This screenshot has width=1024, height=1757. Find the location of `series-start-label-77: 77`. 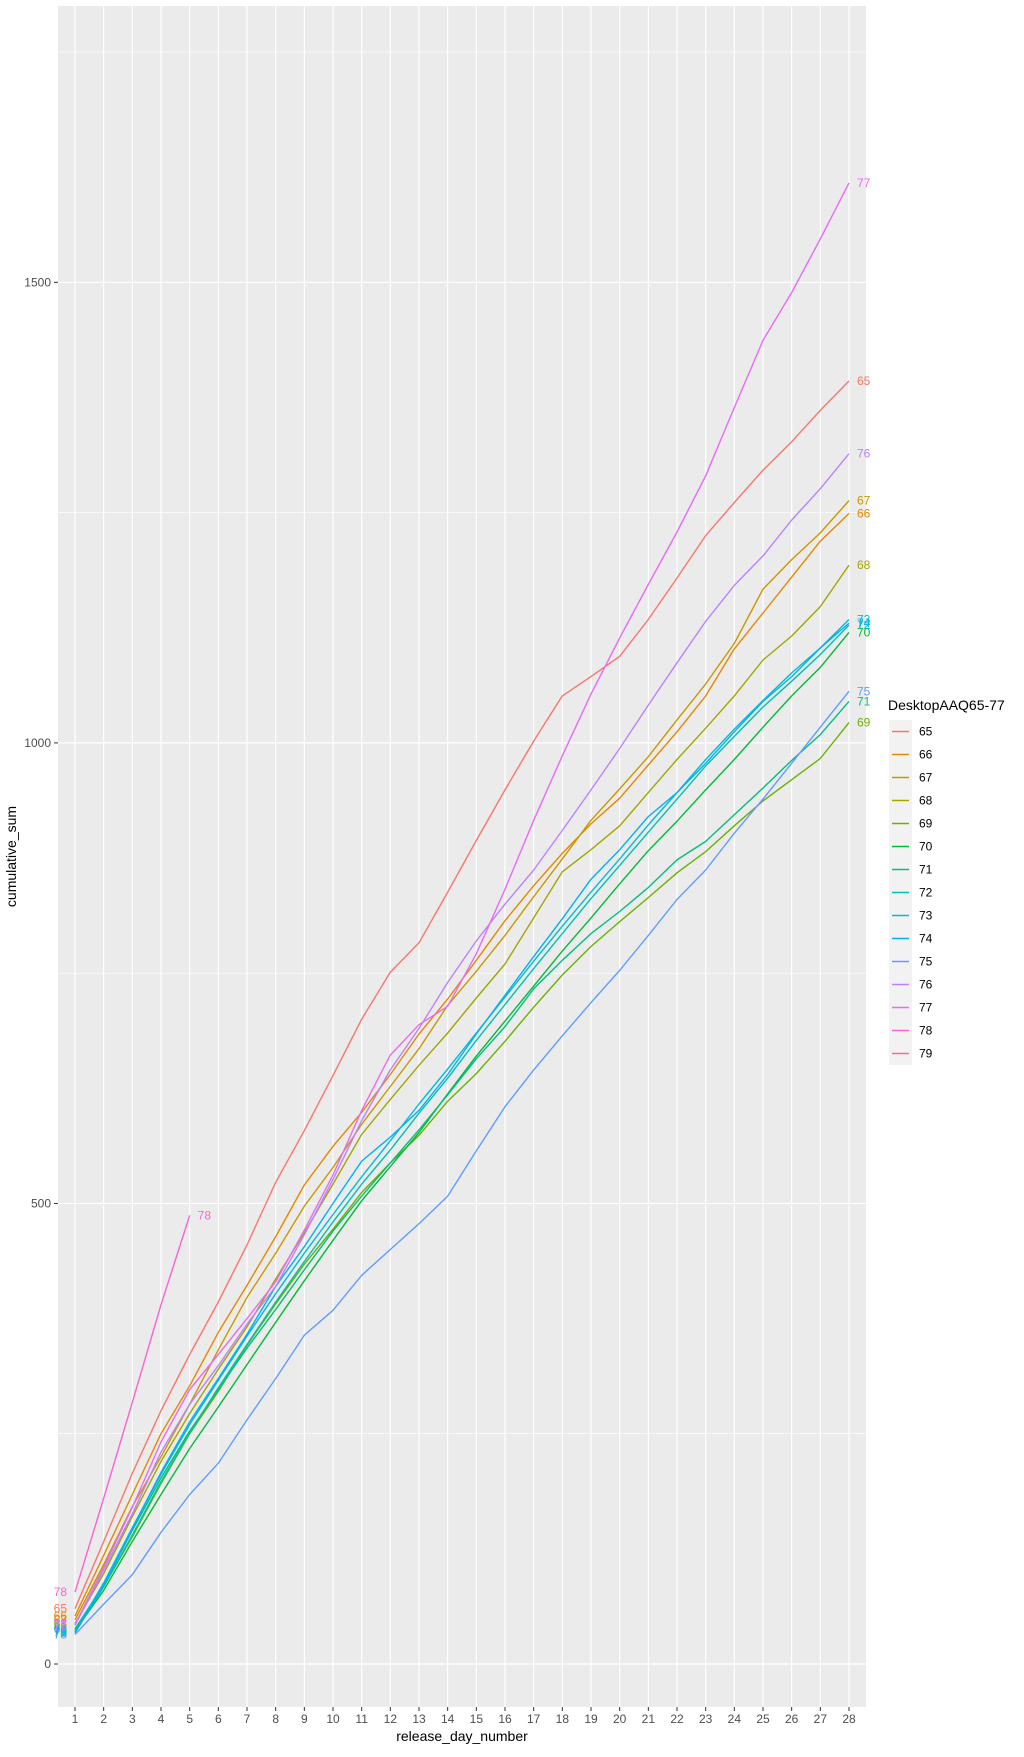

series-start-label-77: 77 is located at coordinates (61, 1624).